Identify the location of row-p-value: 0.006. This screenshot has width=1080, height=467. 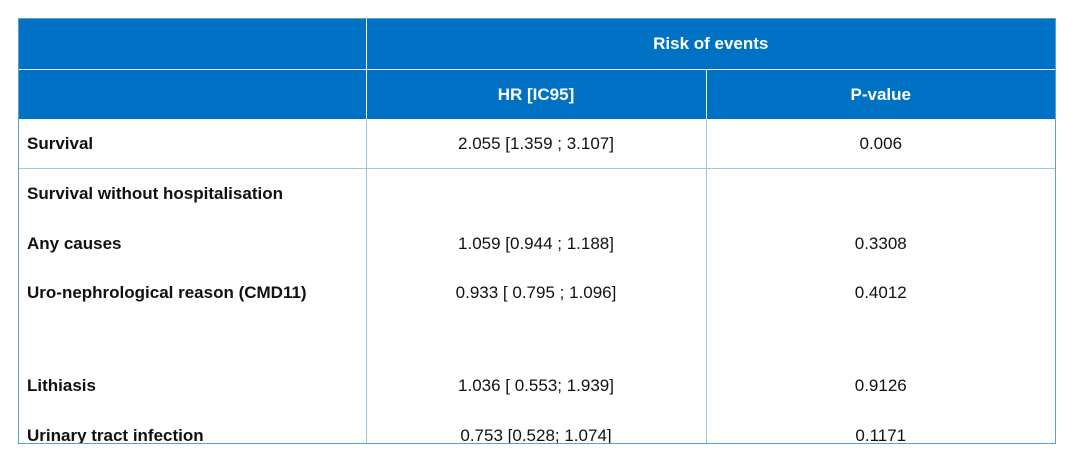
(880, 144).